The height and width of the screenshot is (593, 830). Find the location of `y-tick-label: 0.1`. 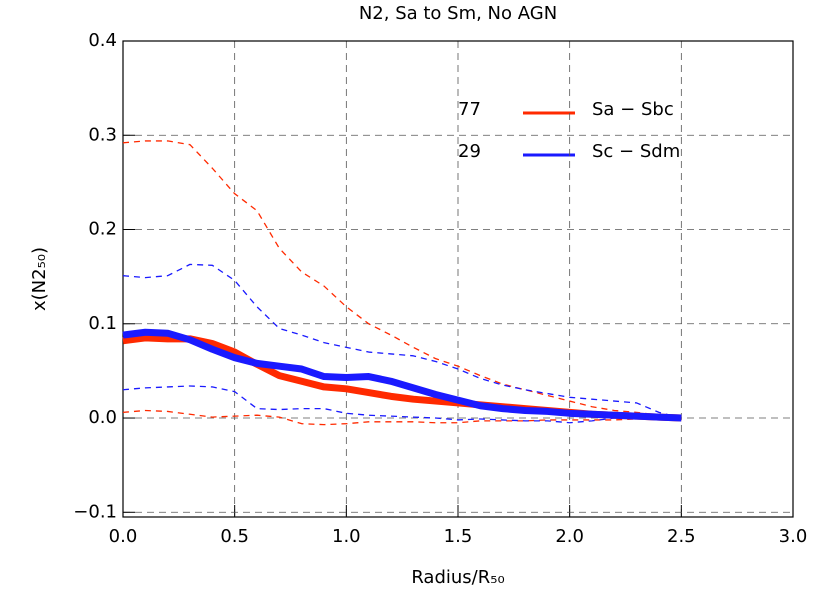

y-tick-label: 0.1 is located at coordinates (102, 323).